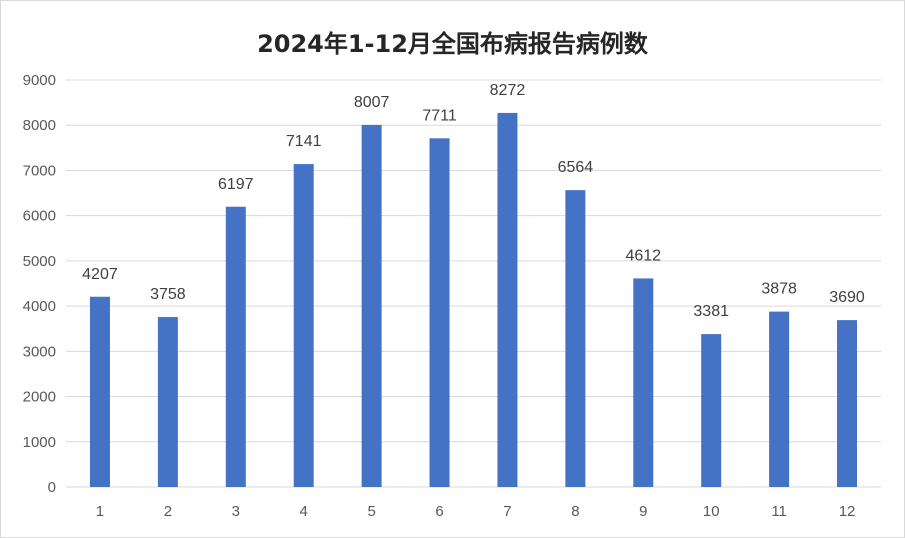  Describe the element at coordinates (100, 511) in the screenshot. I see `x-tick-label: 1` at that location.